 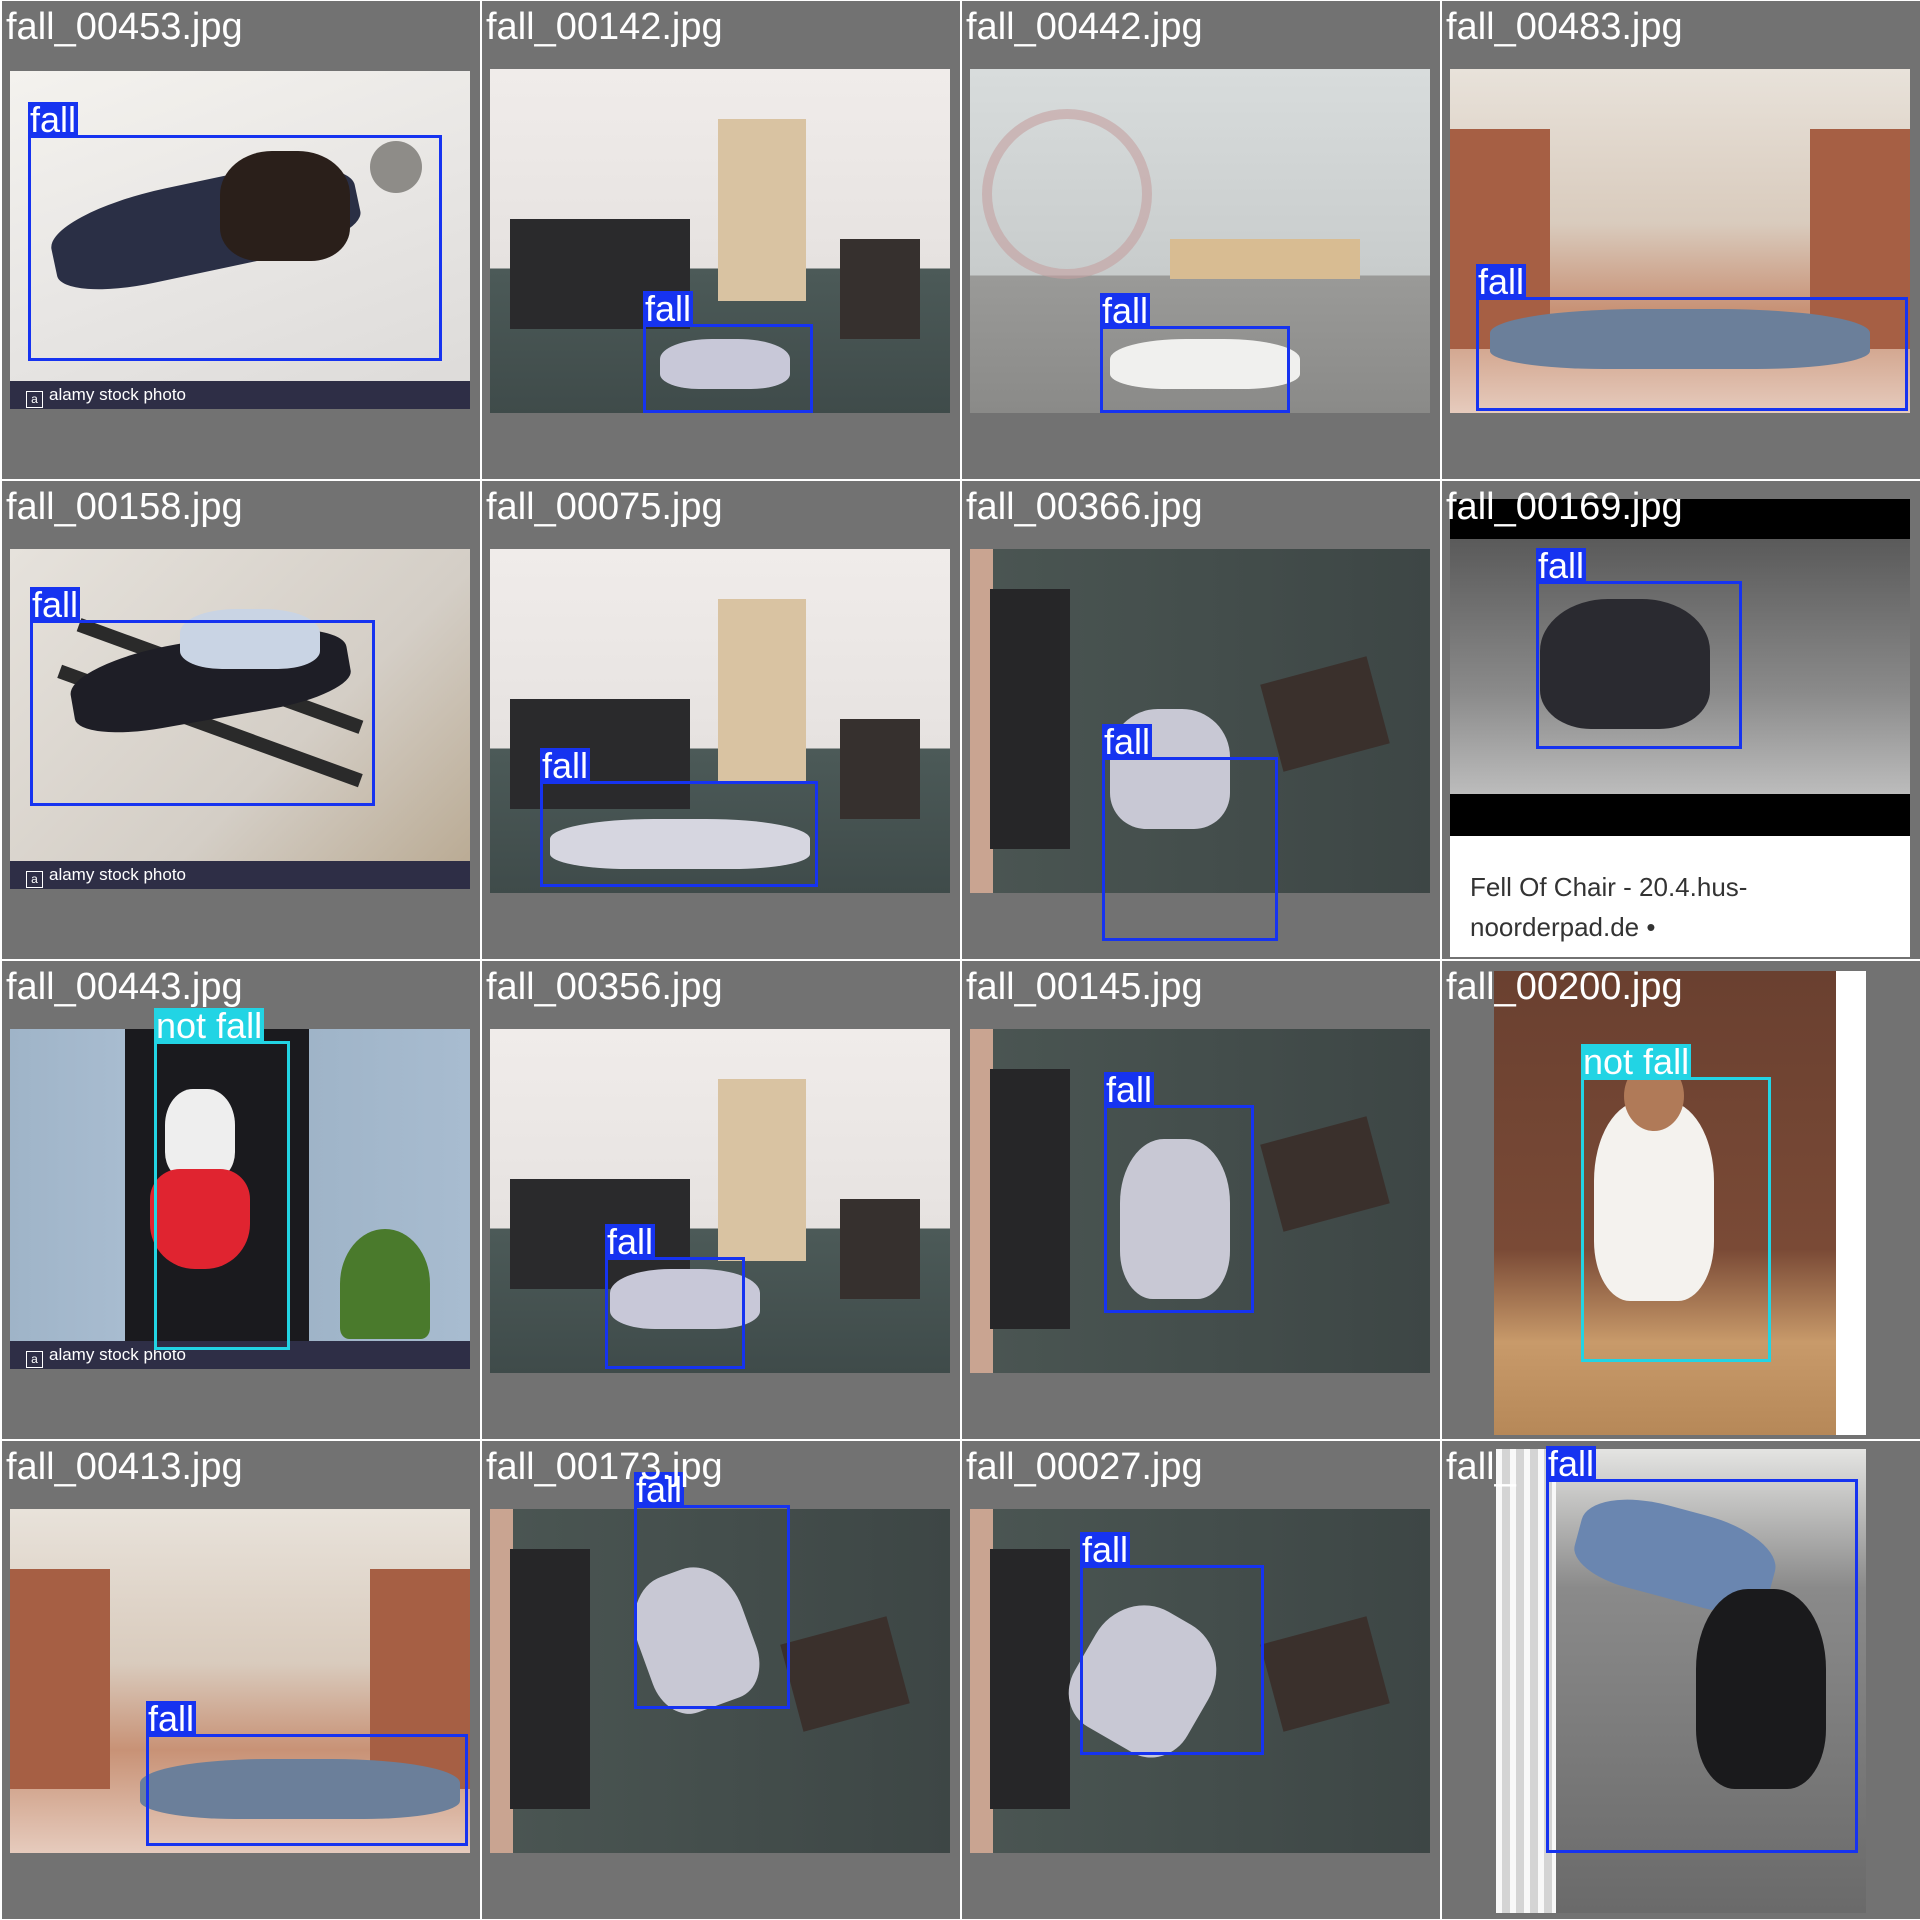 I want to click on grid-tile: a alamy stock photo fall fall_00453.jpg, so click(x=241, y=240).